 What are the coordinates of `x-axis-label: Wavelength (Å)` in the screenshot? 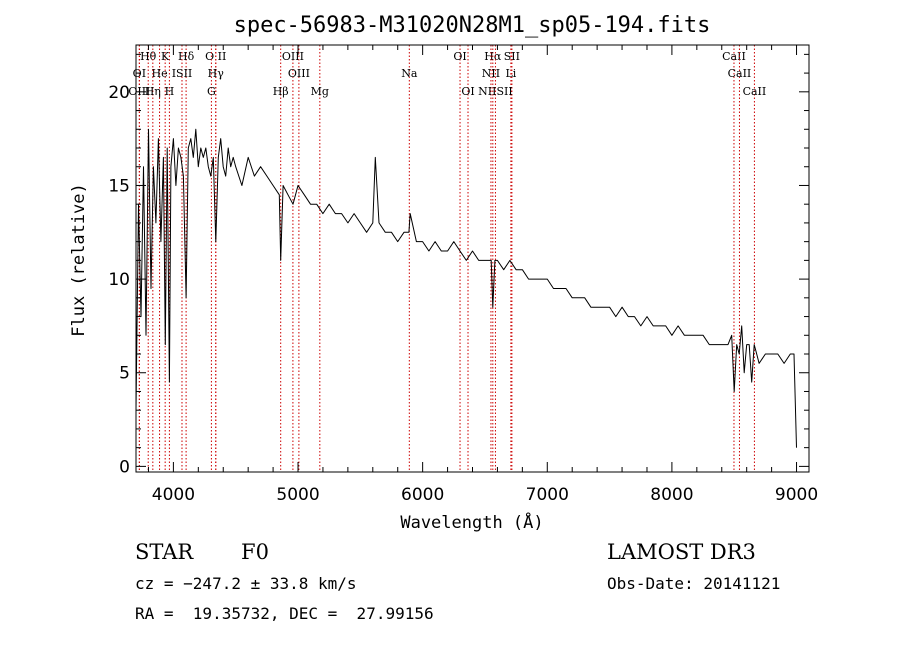 It's located at (471, 522).